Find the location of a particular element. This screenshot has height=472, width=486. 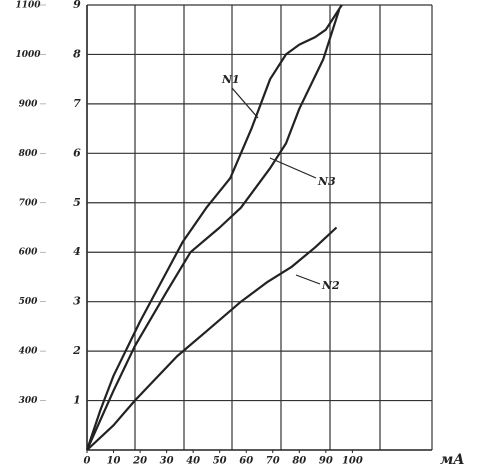

y-tick-label: 3 is located at coordinates (77, 301).